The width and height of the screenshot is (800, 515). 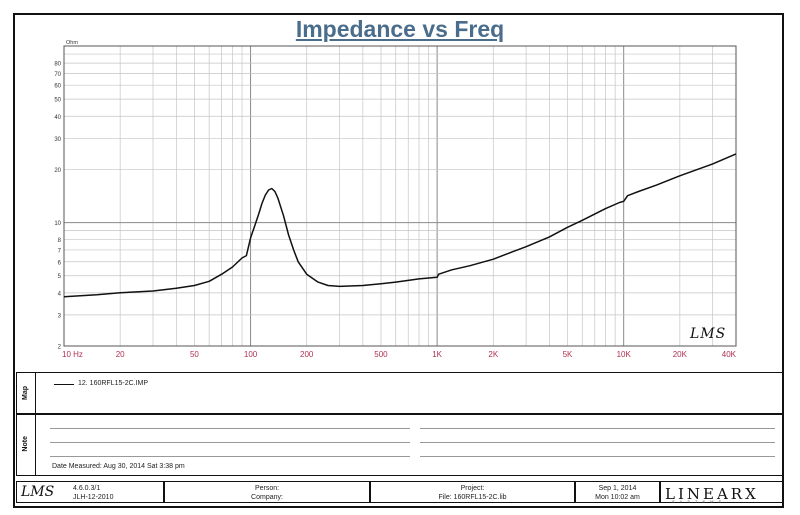 What do you see at coordinates (708, 334) in the screenshot?
I see `lms-watermark: LMS` at bounding box center [708, 334].